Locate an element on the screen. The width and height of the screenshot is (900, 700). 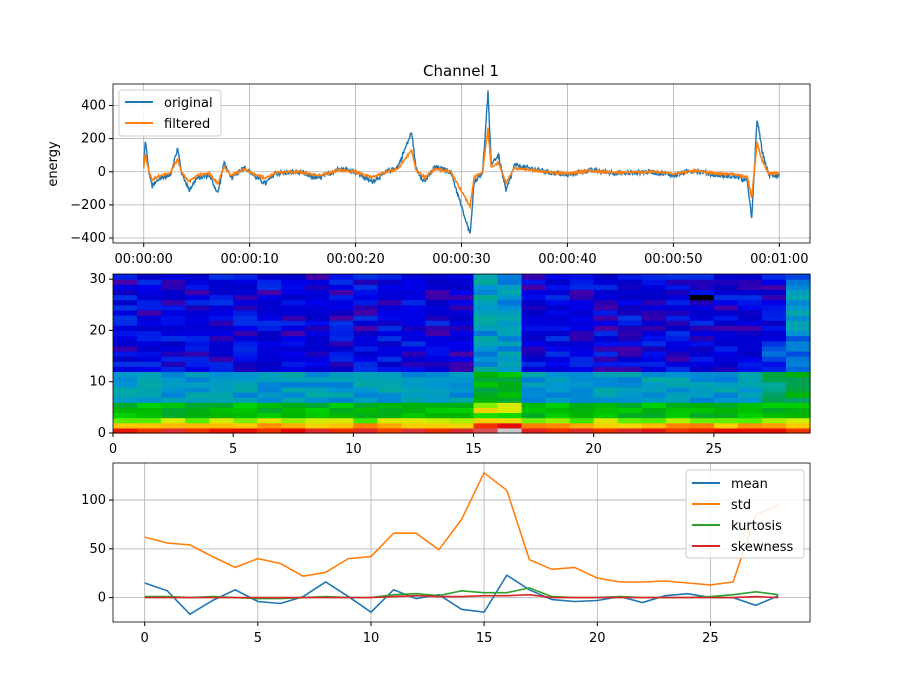
legend-filtered-label: filtered is located at coordinates (187, 124).